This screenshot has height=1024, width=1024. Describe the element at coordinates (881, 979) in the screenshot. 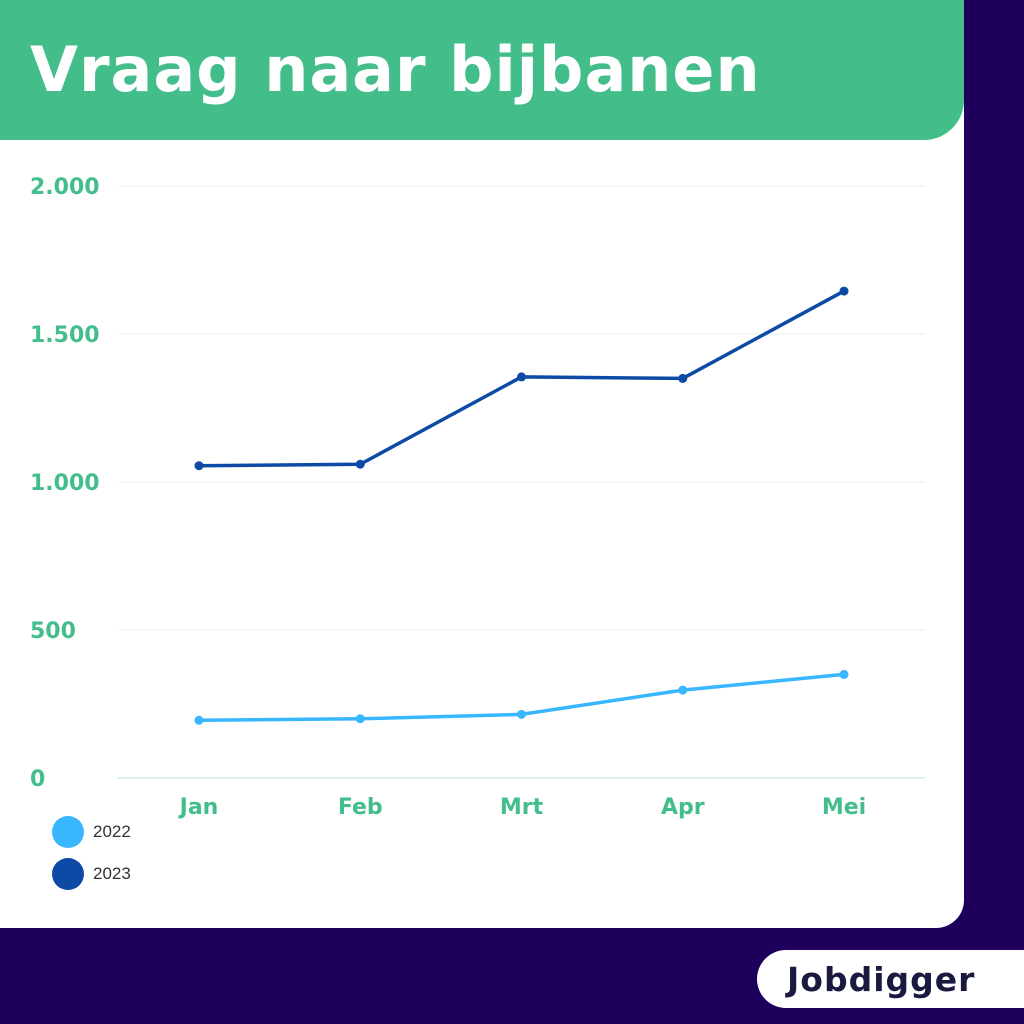

I see `logo-wordmark: Jobdigger` at that location.